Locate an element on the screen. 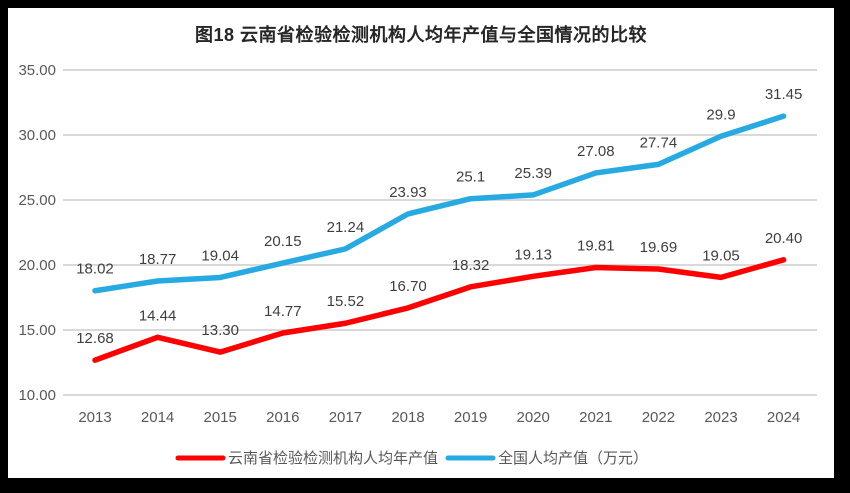 This screenshot has height=493, width=850. y-tick-label: 10.00 is located at coordinates (37, 395).